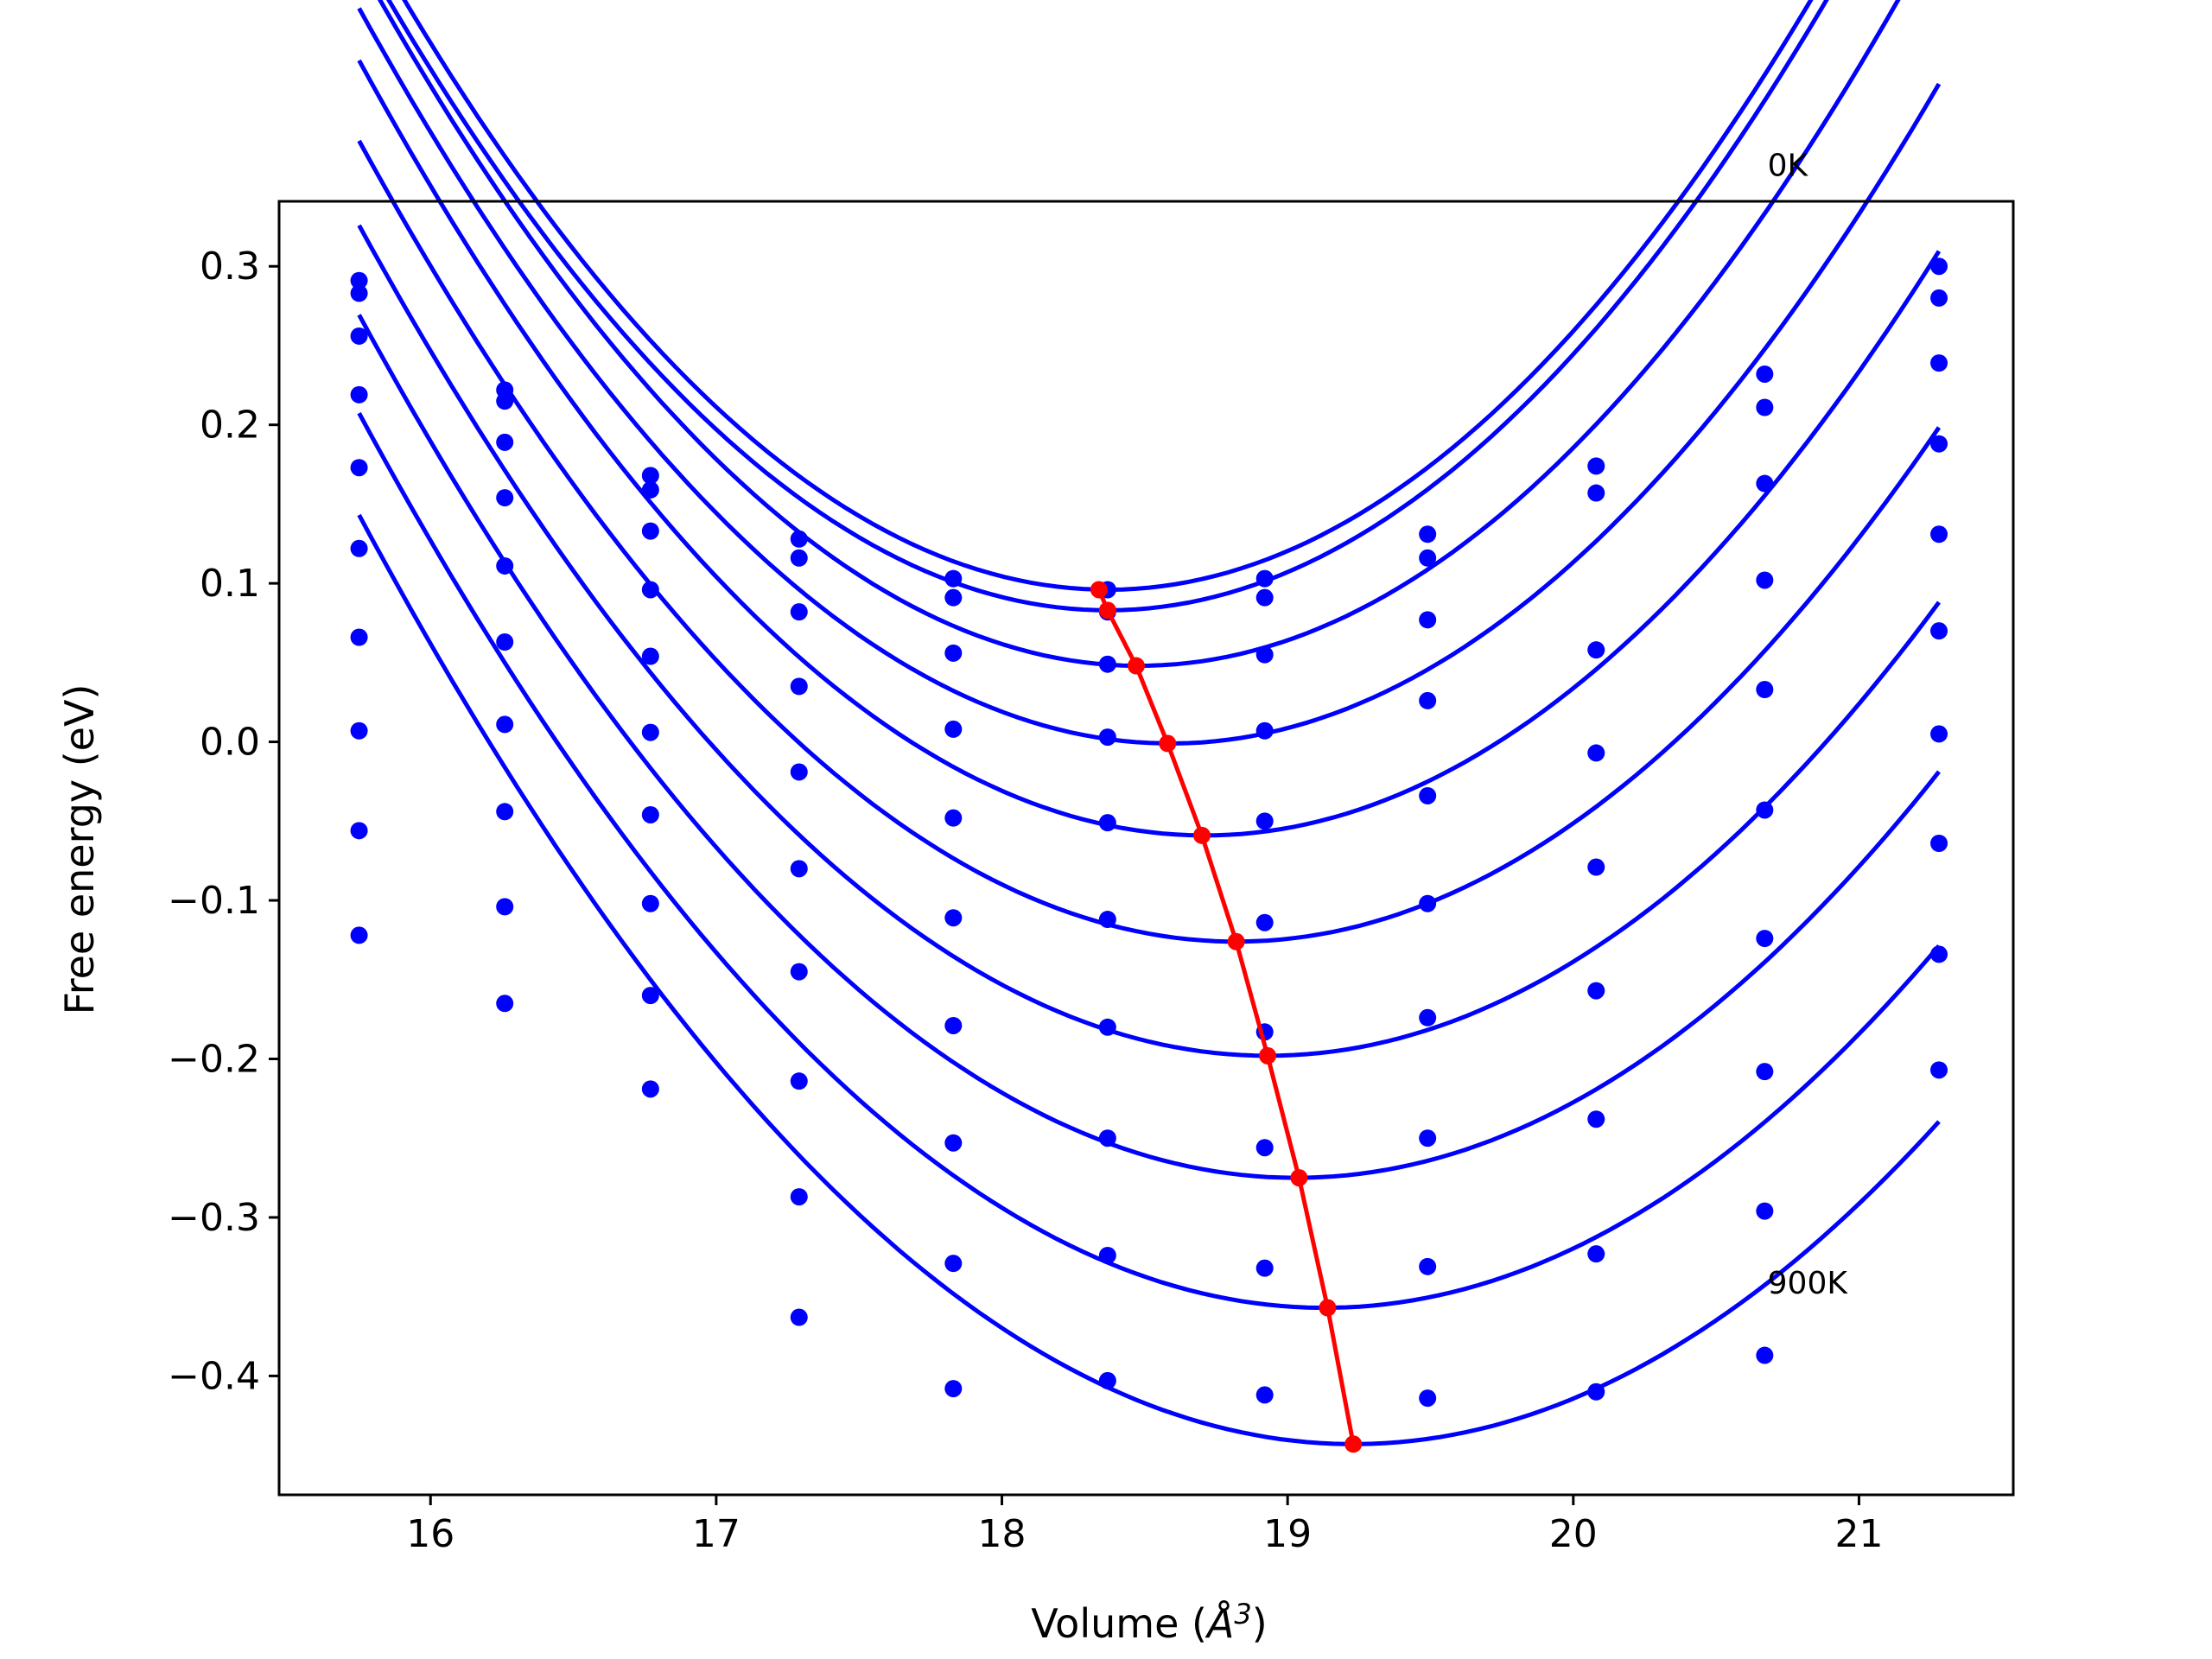 This screenshot has height=1659, width=2212. What do you see at coordinates (716, 1534) in the screenshot?
I see `x-tick-label: 17` at bounding box center [716, 1534].